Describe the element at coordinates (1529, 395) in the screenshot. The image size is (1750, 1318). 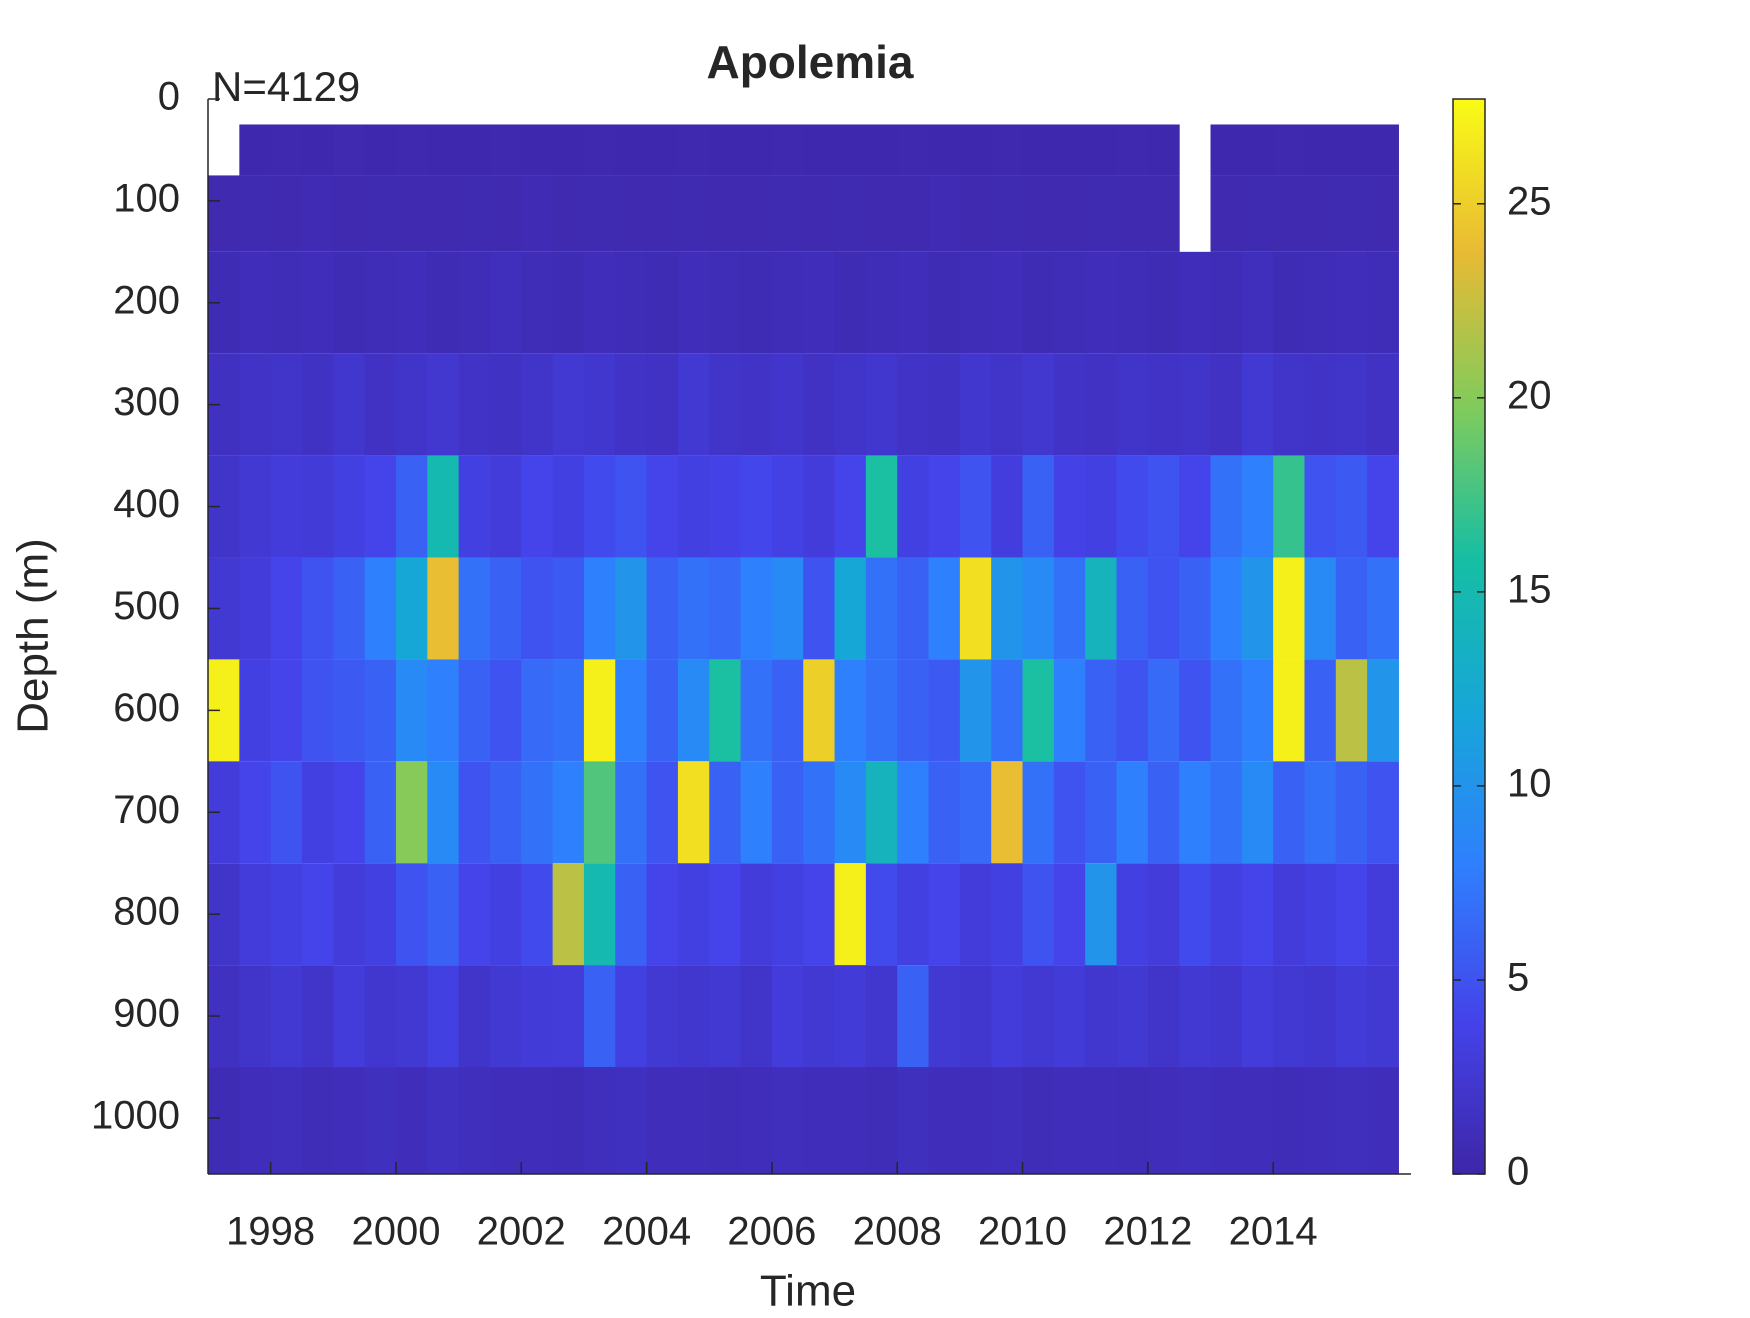
I see `colorbar-tick-label: 20` at that location.